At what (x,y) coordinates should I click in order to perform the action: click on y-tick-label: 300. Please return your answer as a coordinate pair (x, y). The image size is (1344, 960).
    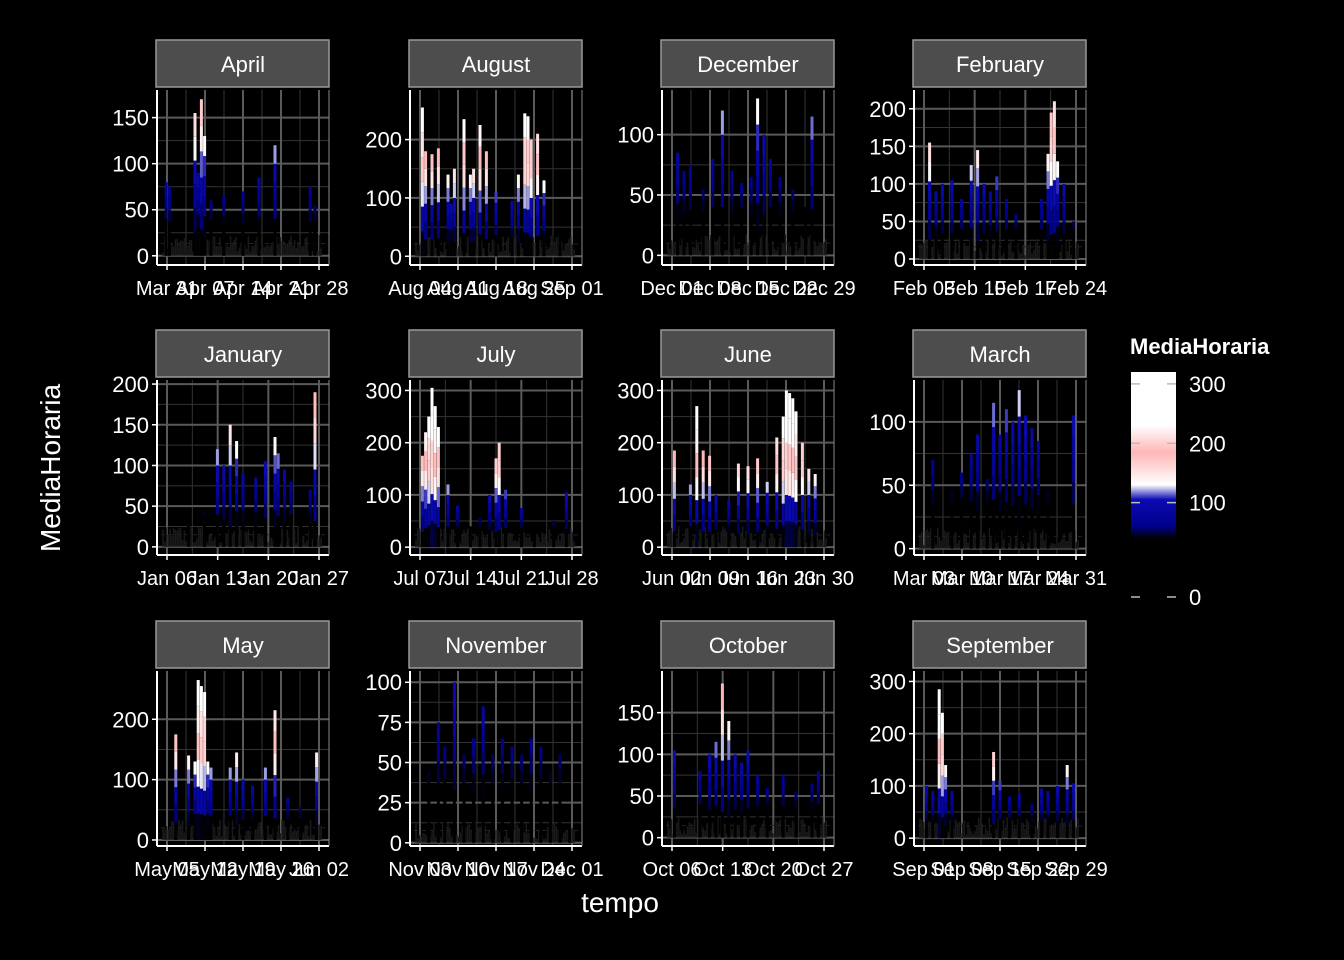
    Looking at the image, I should click on (635, 390).